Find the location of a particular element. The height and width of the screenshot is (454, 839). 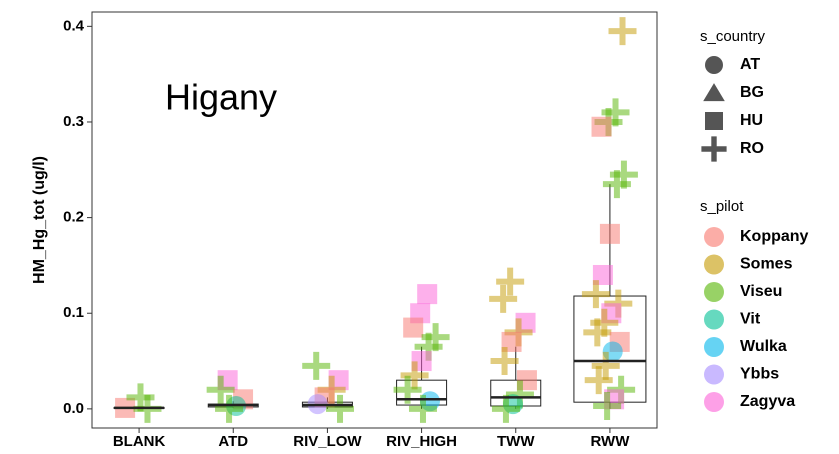

legend-label: BG is located at coordinates (752, 92).